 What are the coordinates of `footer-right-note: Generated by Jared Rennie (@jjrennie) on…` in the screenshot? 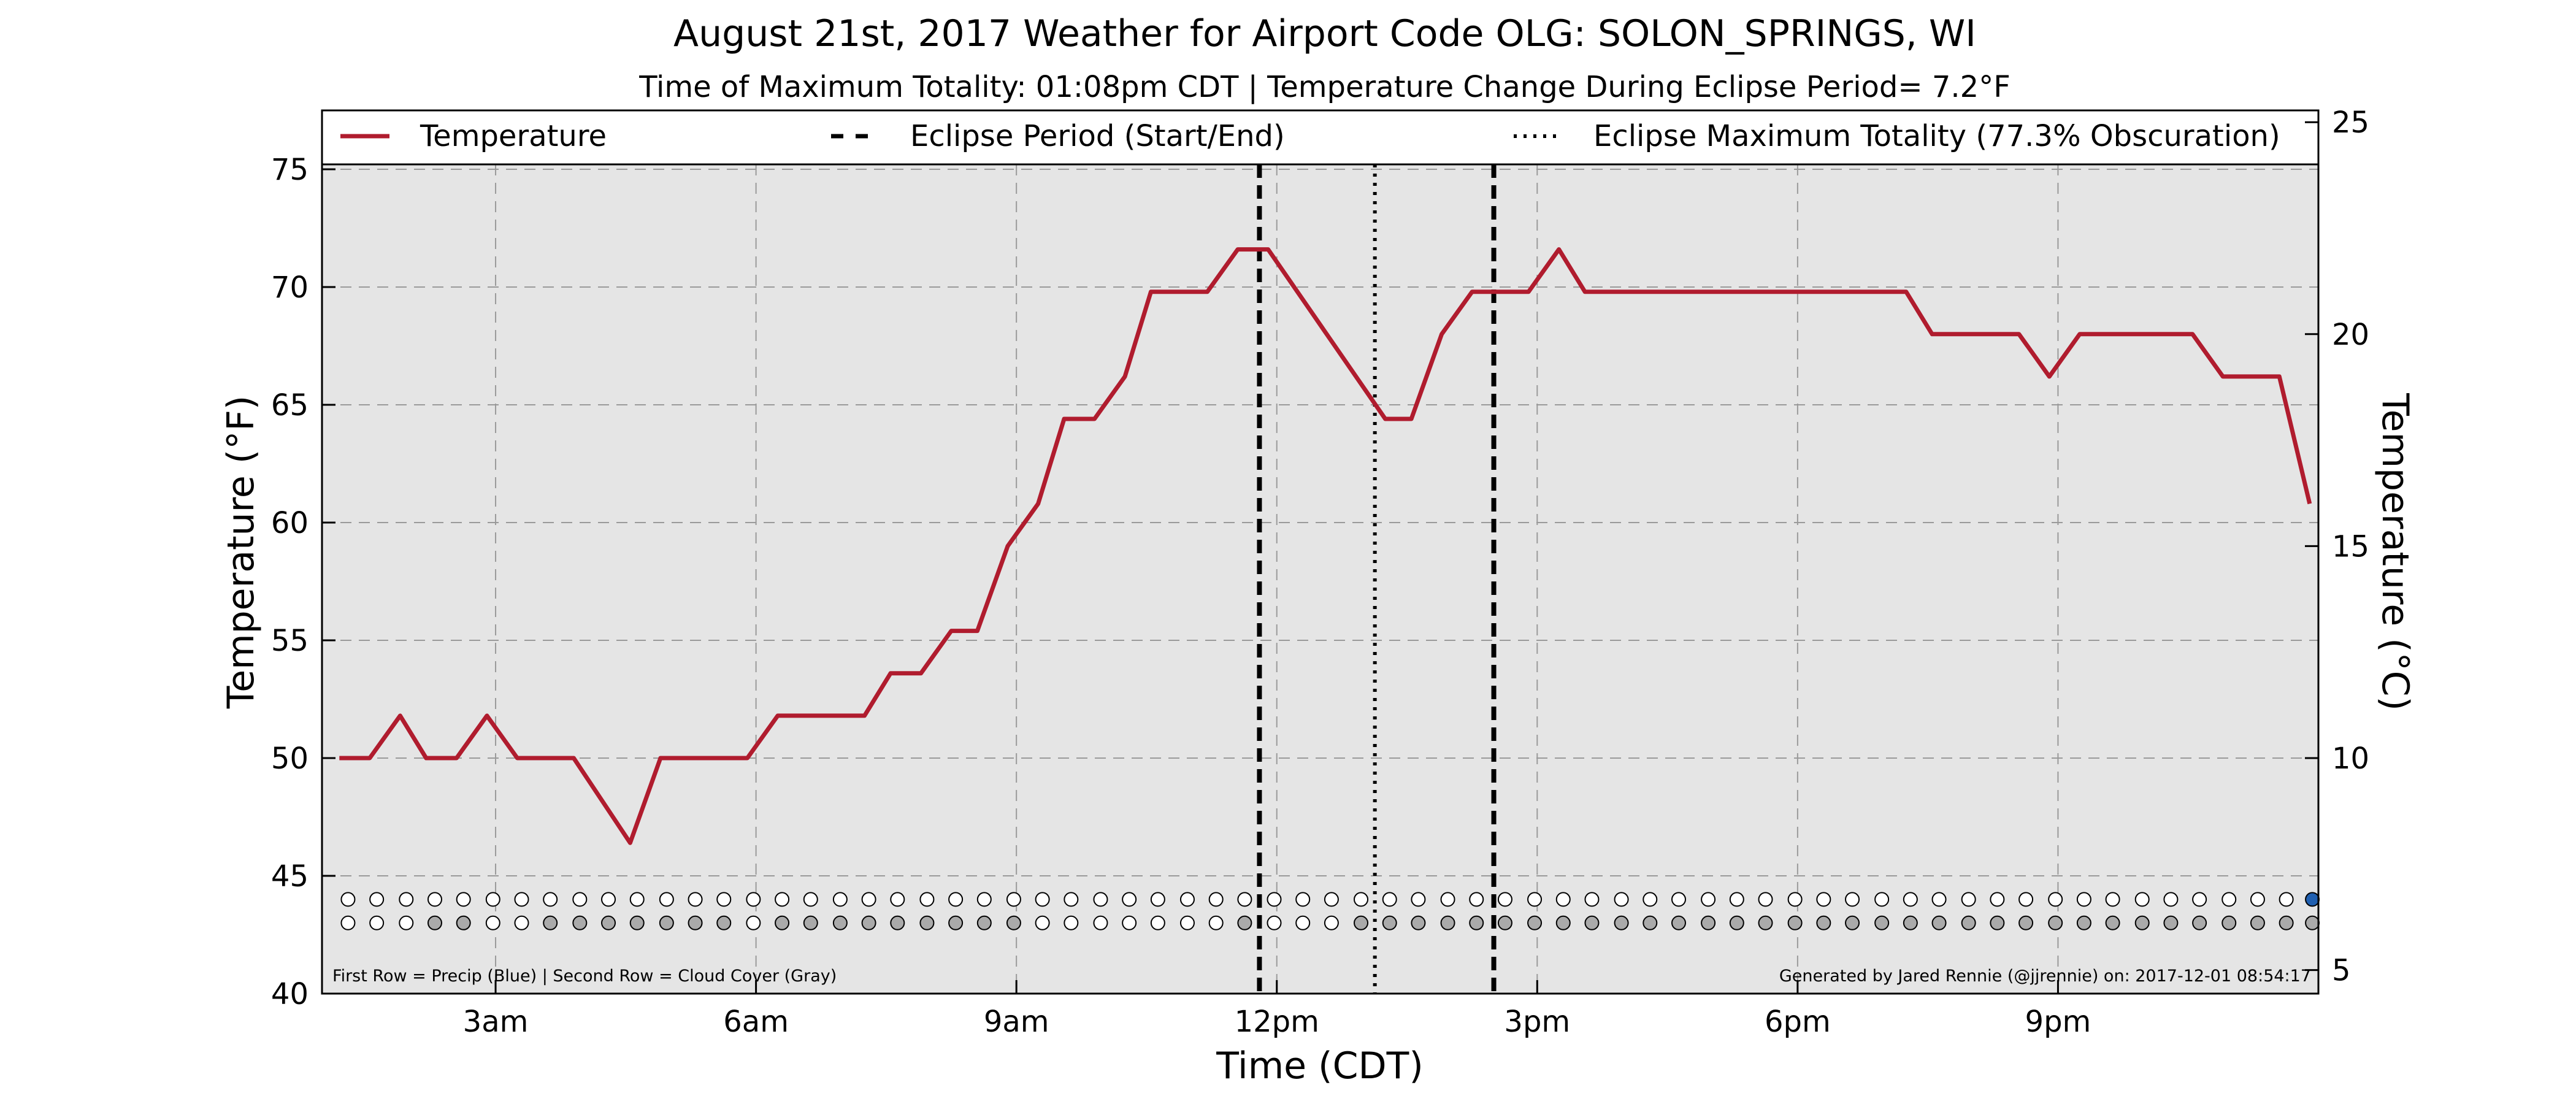 It's located at (2045, 976).